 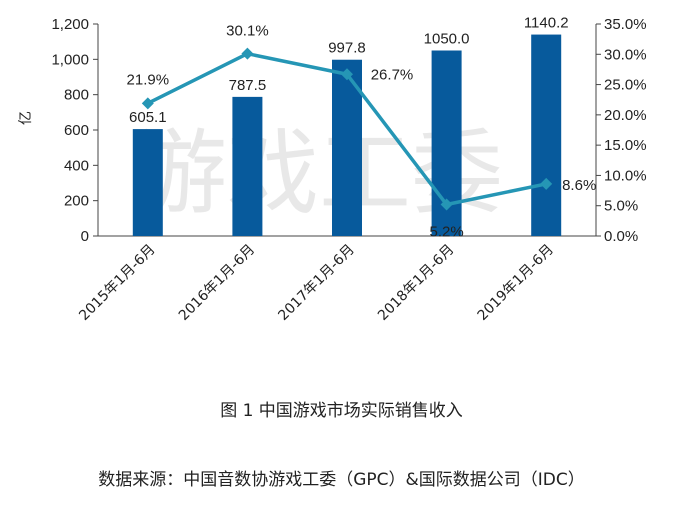 What do you see at coordinates (70, 59) in the screenshot?
I see `left-tick-label: 1,000` at bounding box center [70, 59].